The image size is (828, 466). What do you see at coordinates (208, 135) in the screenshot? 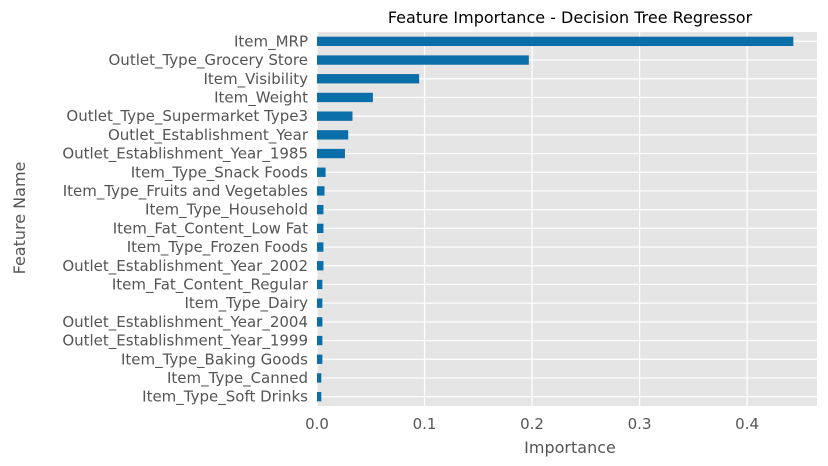
I see `y-tick-label: Outlet_Establishment_Year` at bounding box center [208, 135].